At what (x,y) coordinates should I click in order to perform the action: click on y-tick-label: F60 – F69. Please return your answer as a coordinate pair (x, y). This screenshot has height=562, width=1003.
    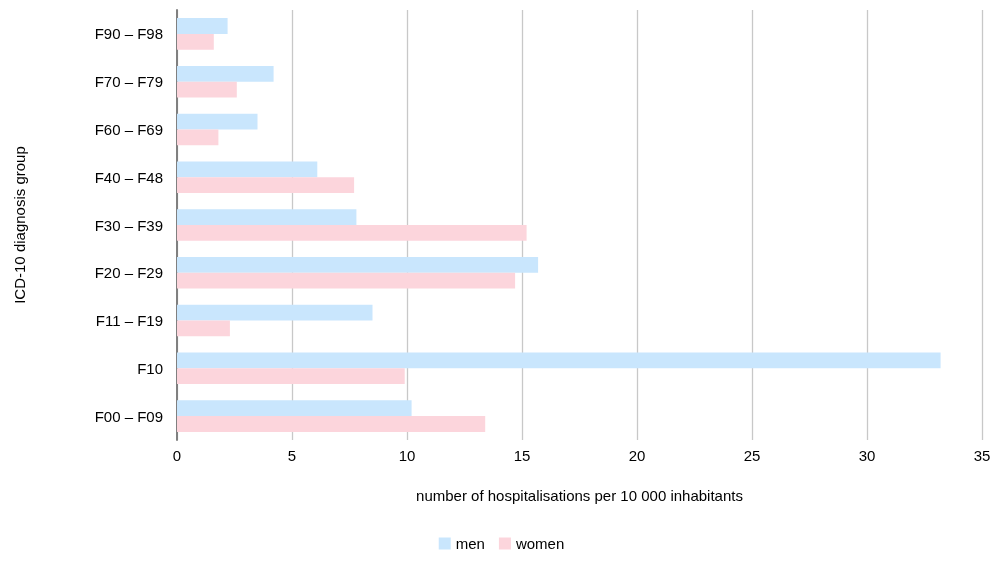
    Looking at the image, I should click on (128, 129).